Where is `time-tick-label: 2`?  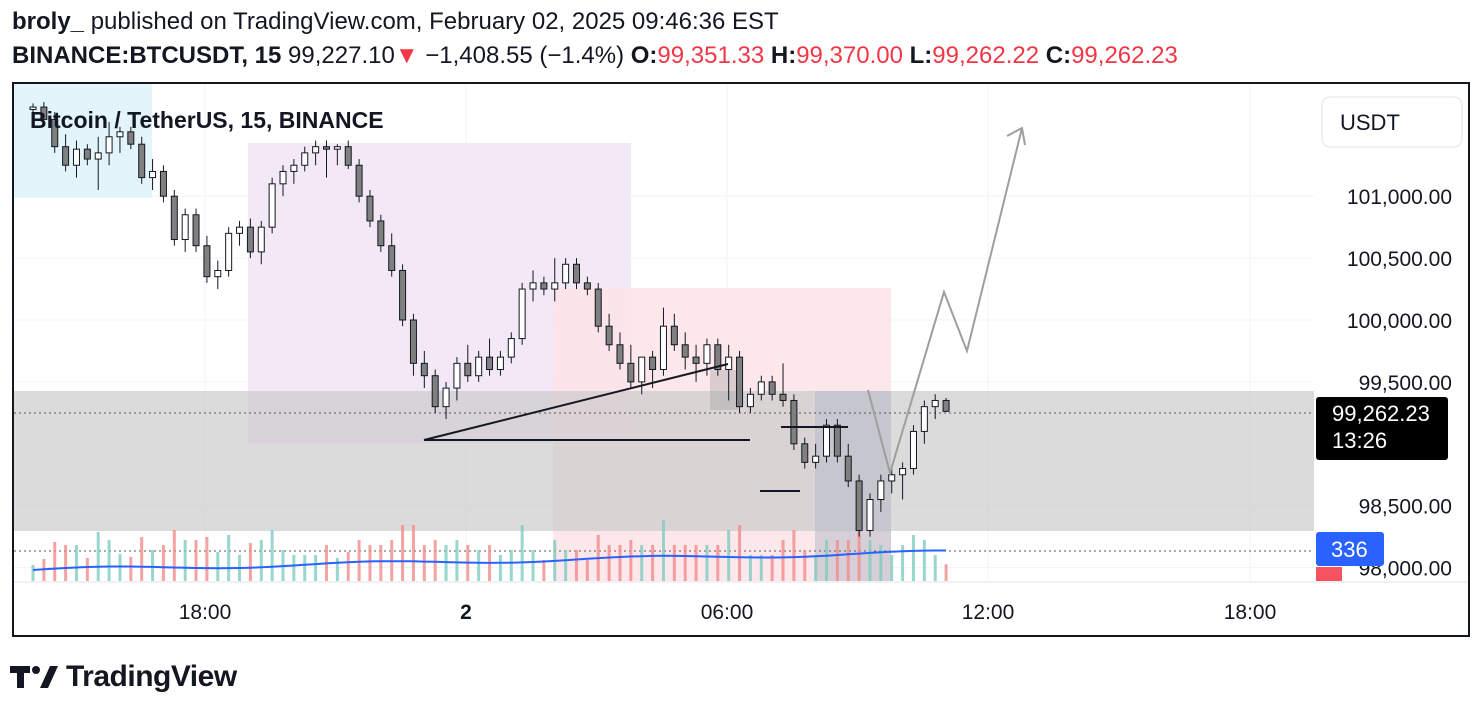
time-tick-label: 2 is located at coordinates (466, 612).